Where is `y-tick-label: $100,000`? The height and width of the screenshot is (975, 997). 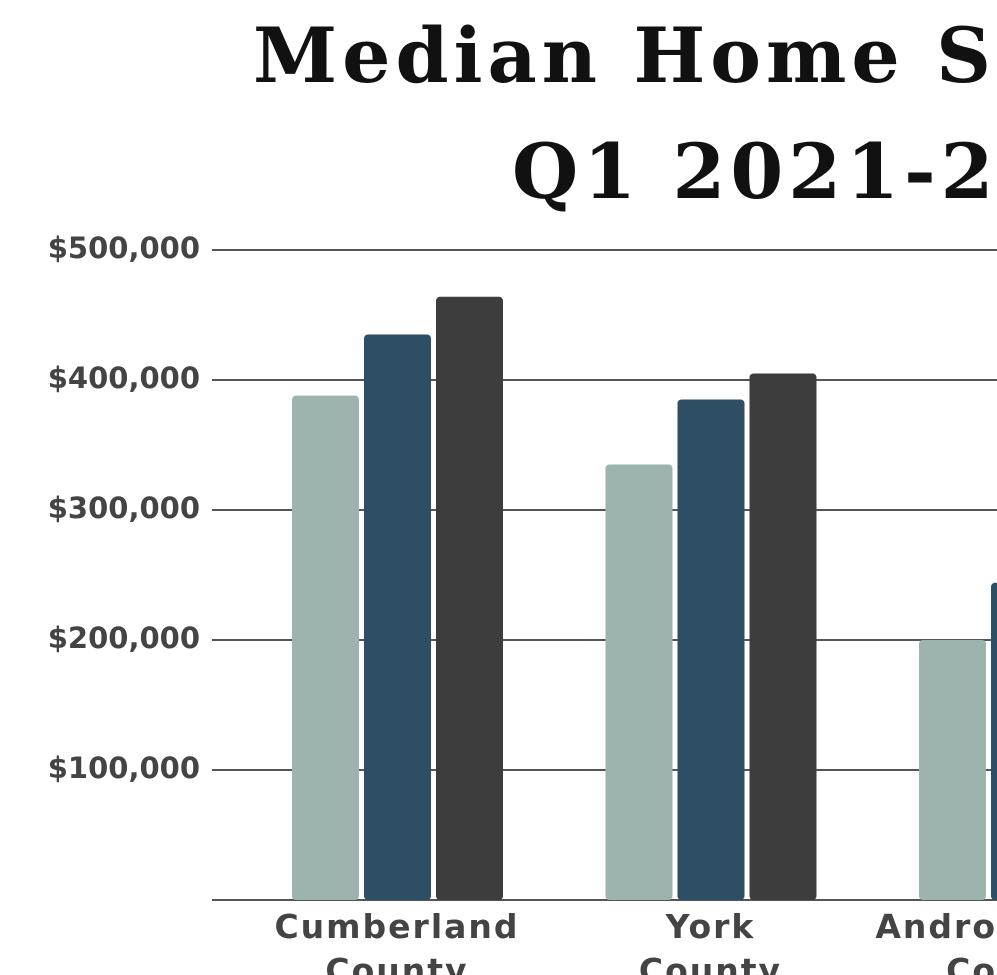 y-tick-label: $100,000 is located at coordinates (124, 768).